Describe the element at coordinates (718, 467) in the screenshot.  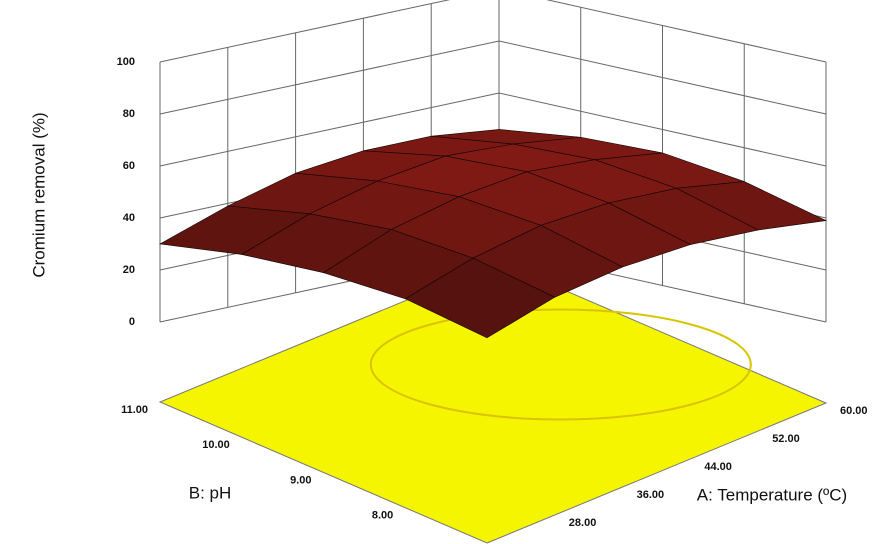
I see `x-tick-label: 44.00` at that location.